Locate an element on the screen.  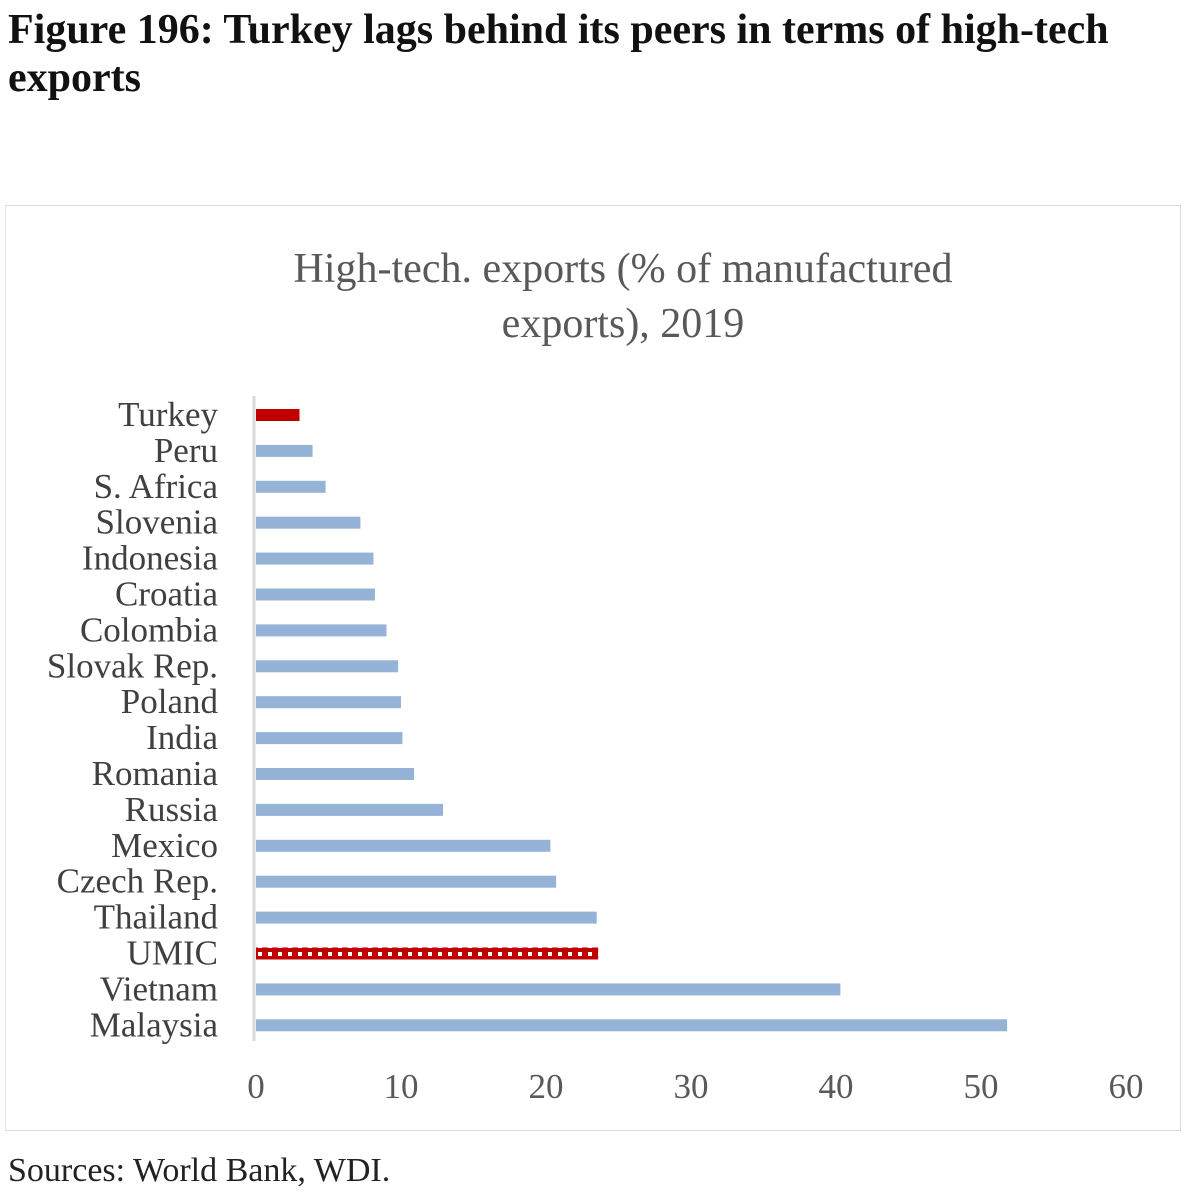
bar-s-africa is located at coordinates (291, 486).